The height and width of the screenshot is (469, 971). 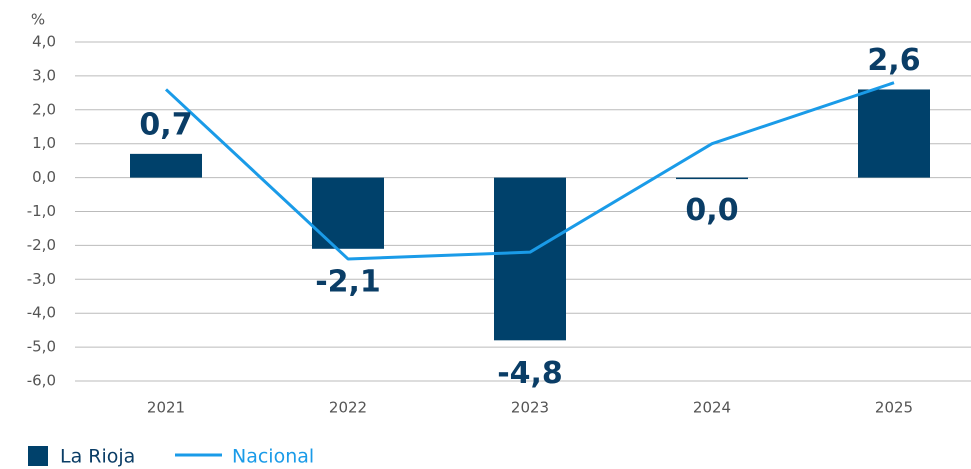 What do you see at coordinates (165, 124) in the screenshot?
I see `value-label: 0,7` at bounding box center [165, 124].